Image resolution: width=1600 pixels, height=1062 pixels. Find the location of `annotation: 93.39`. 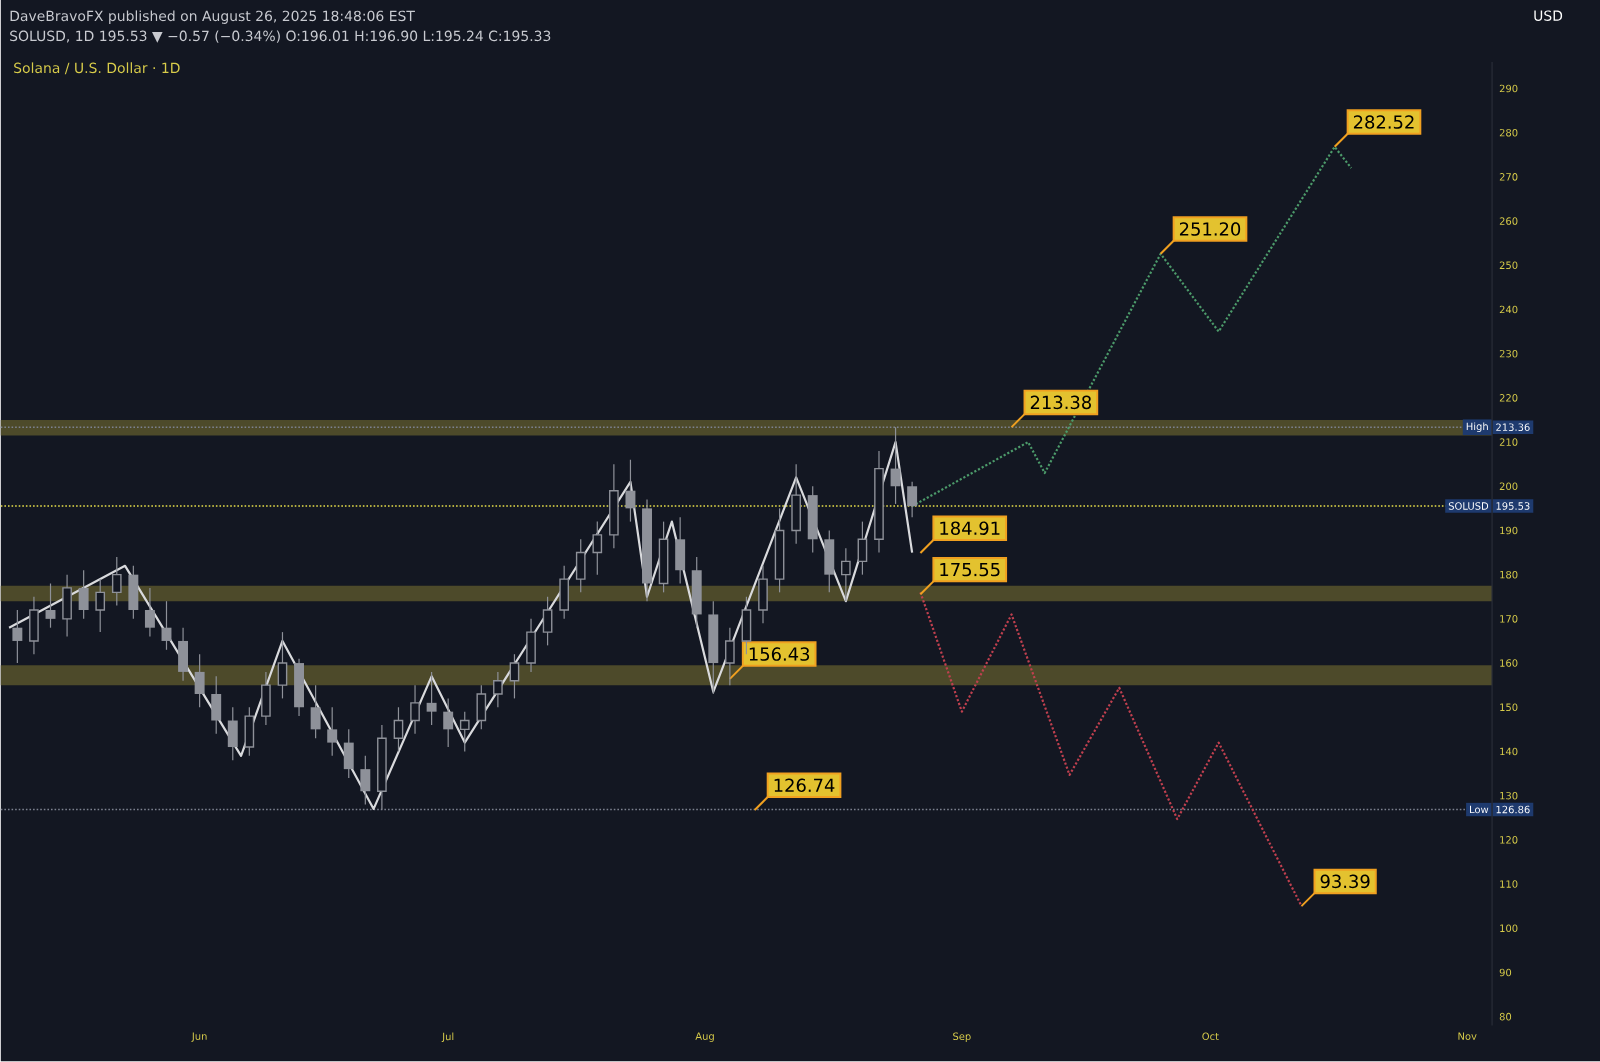

annotation: 93.39 is located at coordinates (1345, 881).